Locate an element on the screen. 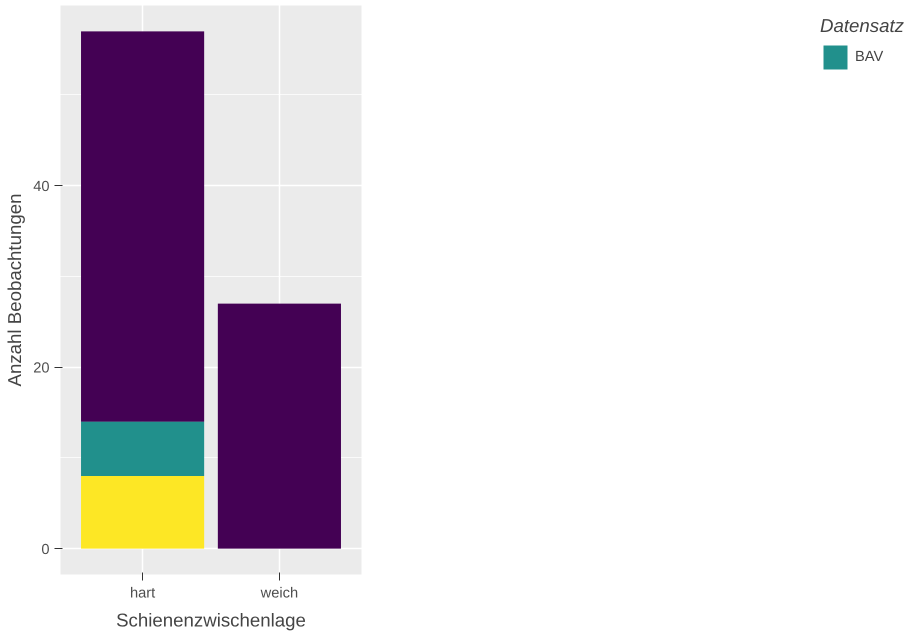  y-tick-label: 40 is located at coordinates (41, 187).